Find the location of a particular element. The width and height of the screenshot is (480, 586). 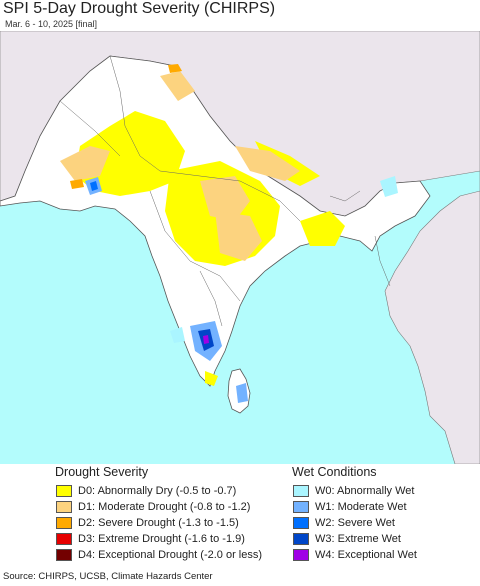

legend-label-d4: D4: Exceptional Drought (-2.0 or less) is located at coordinates (170, 555).